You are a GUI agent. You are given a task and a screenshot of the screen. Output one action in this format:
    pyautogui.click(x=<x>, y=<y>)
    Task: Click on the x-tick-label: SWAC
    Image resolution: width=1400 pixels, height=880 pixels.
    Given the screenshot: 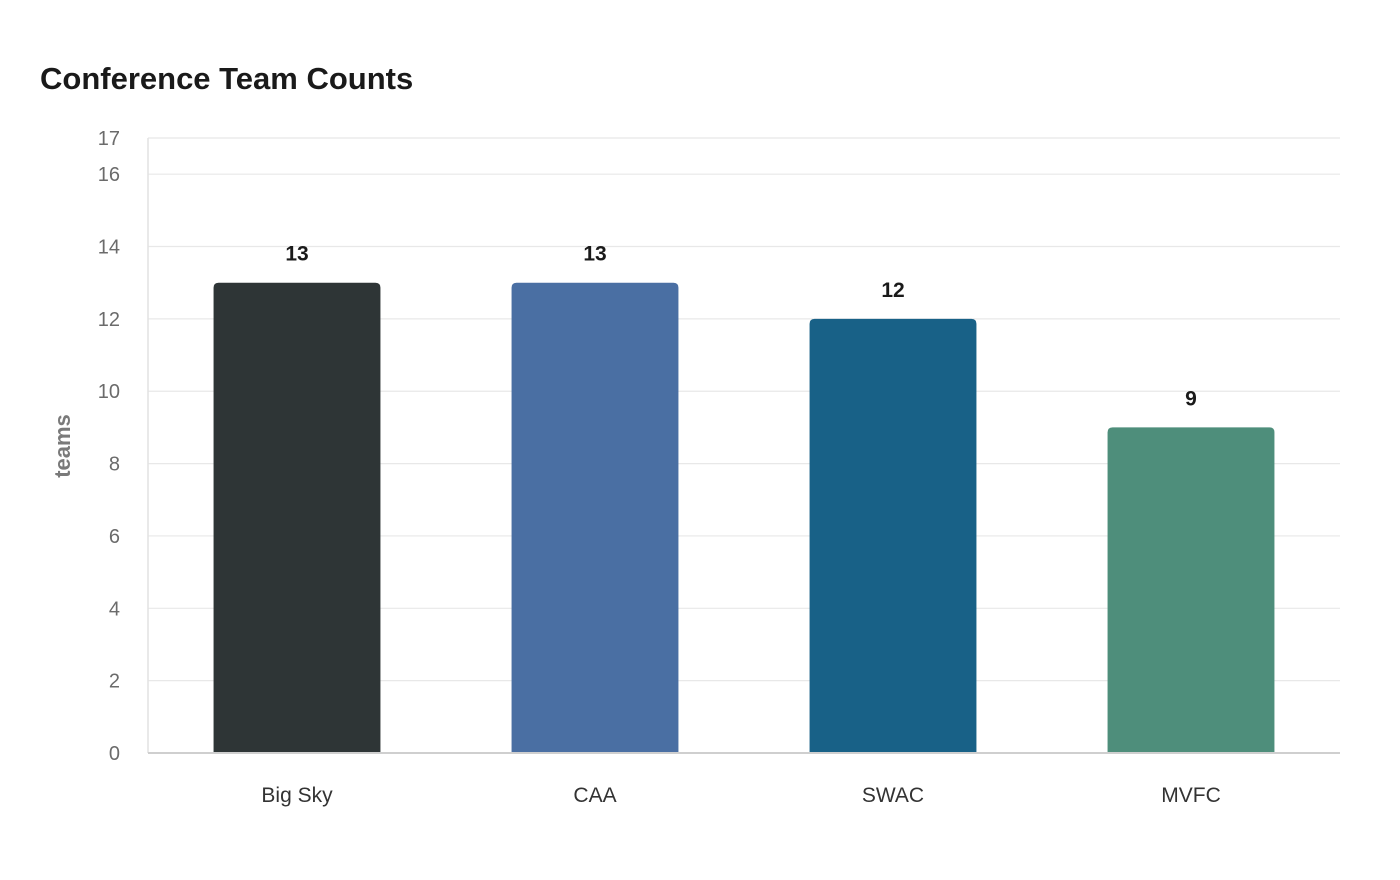 What is the action you would take?
    pyautogui.click(x=893, y=795)
    